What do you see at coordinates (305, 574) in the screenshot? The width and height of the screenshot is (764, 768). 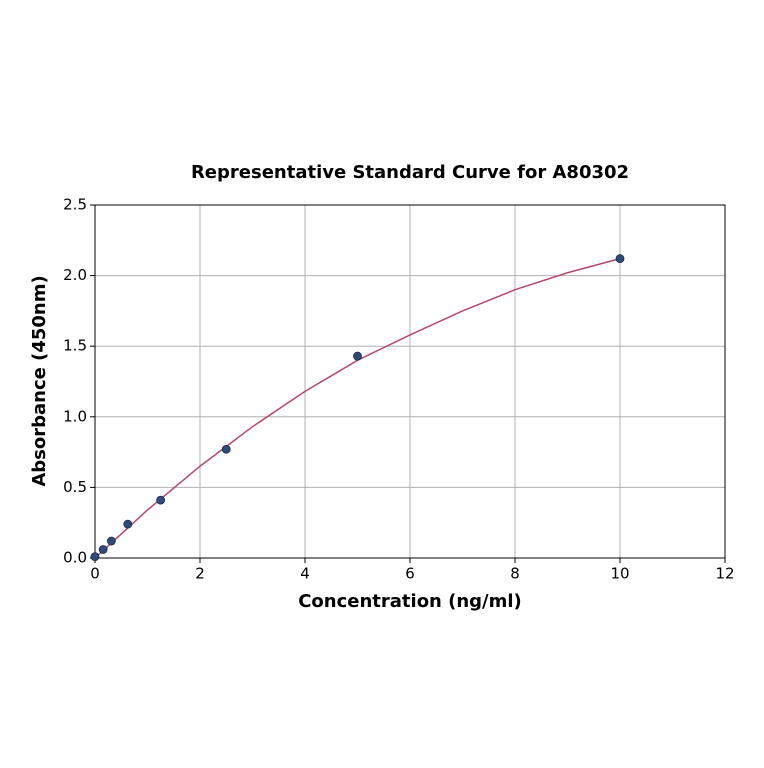 I see `x-tick-label: 4` at bounding box center [305, 574].